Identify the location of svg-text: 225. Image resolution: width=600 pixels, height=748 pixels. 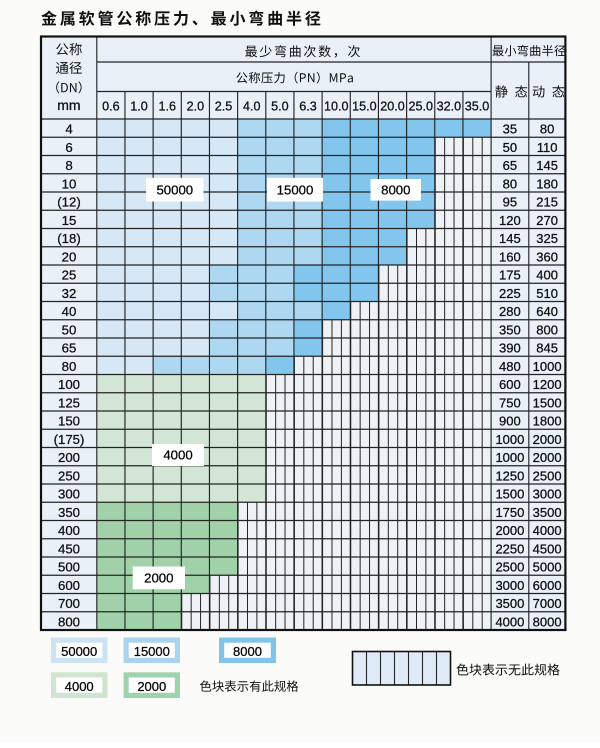
(510, 293).